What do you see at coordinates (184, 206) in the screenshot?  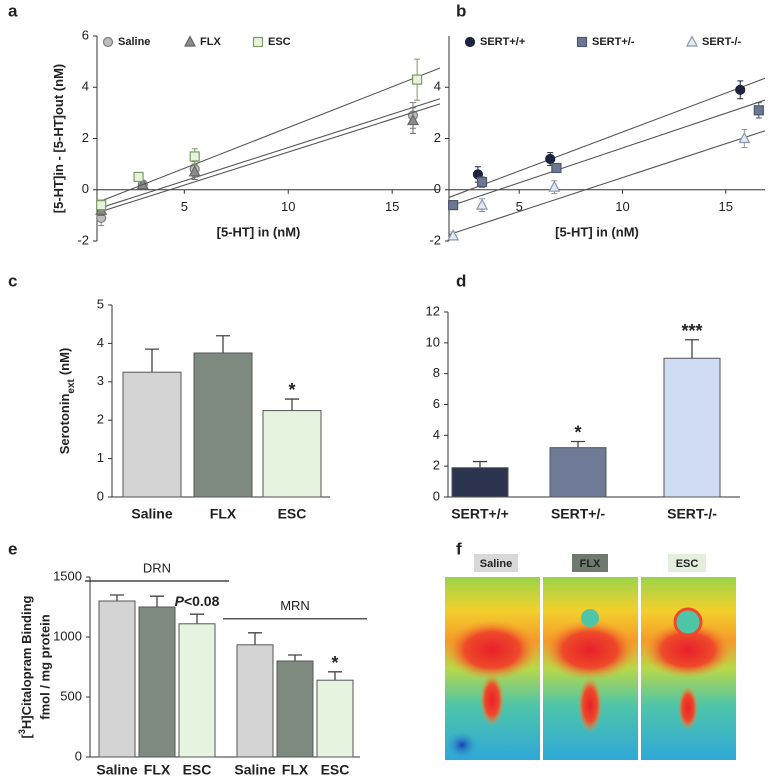 I see `x-tick-label: 5` at bounding box center [184, 206].